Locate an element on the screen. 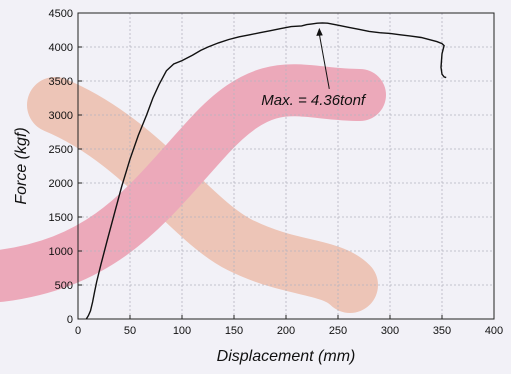  y-axis: 0 500 1000 1500 2000 2500 3000 3500 4000 4500 is located at coordinates (65, 167).